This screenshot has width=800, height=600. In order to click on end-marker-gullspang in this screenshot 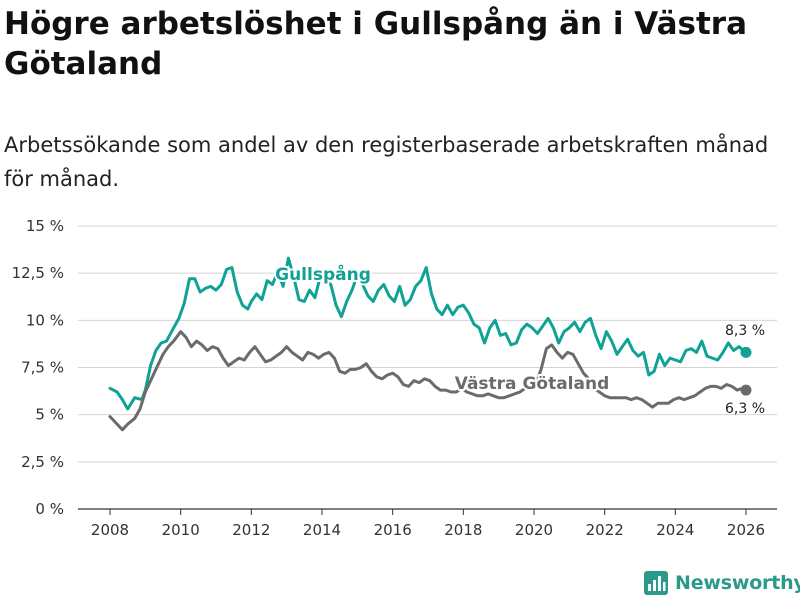, I will do `click(746, 352)`.